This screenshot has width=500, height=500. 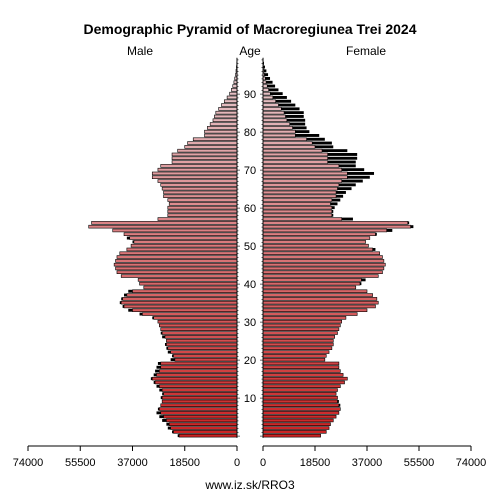 I want to click on age-tick-label: 80, so click(x=250, y=133).